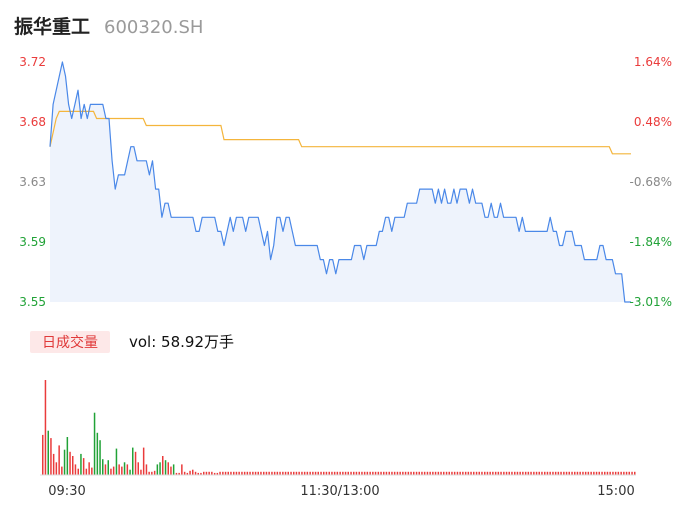 The width and height of the screenshot is (686, 524). Describe the element at coordinates (340, 132) in the screenshot. I see `average-price-line` at that location.